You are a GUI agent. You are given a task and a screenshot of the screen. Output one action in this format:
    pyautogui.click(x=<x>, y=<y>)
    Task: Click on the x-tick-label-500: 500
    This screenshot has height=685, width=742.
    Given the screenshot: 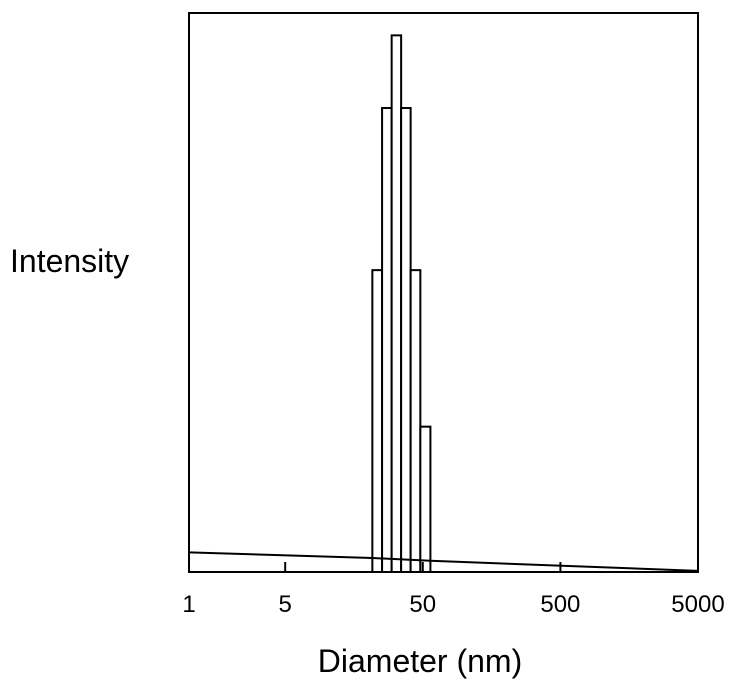 What is the action you would take?
    pyautogui.click(x=560, y=604)
    